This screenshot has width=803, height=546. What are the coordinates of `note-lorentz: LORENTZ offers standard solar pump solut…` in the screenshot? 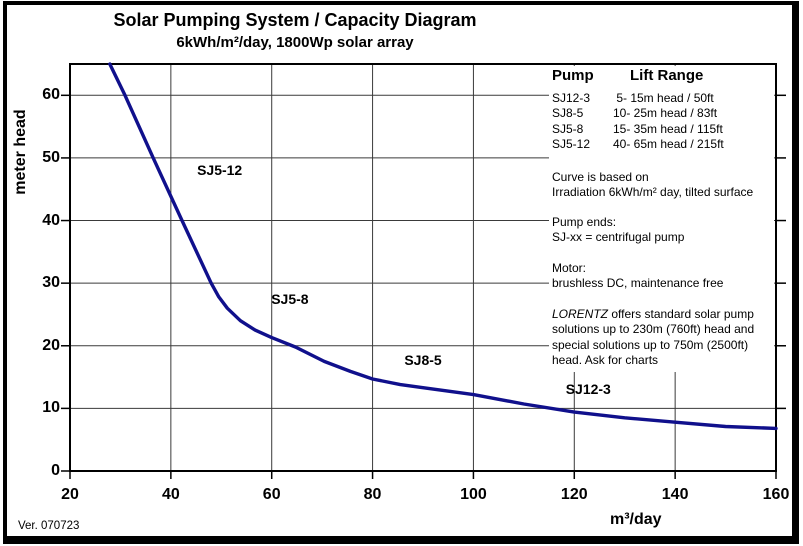 It's located at (670, 338).